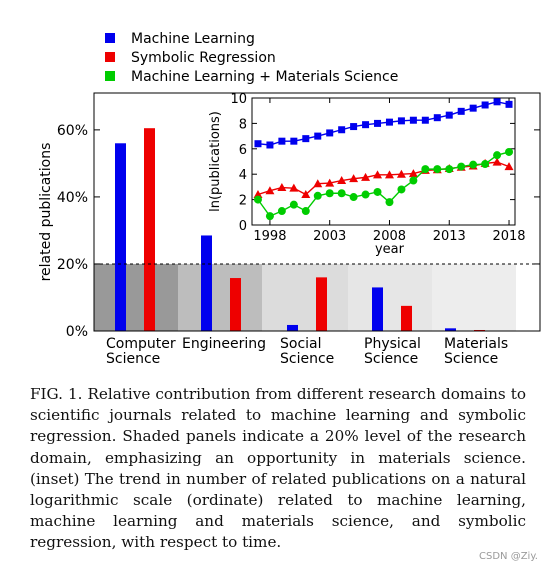 This screenshot has height=570, width=550. What do you see at coordinates (243, 226) in the screenshot?
I see `inset-y-tick-label: 0` at bounding box center [243, 226].